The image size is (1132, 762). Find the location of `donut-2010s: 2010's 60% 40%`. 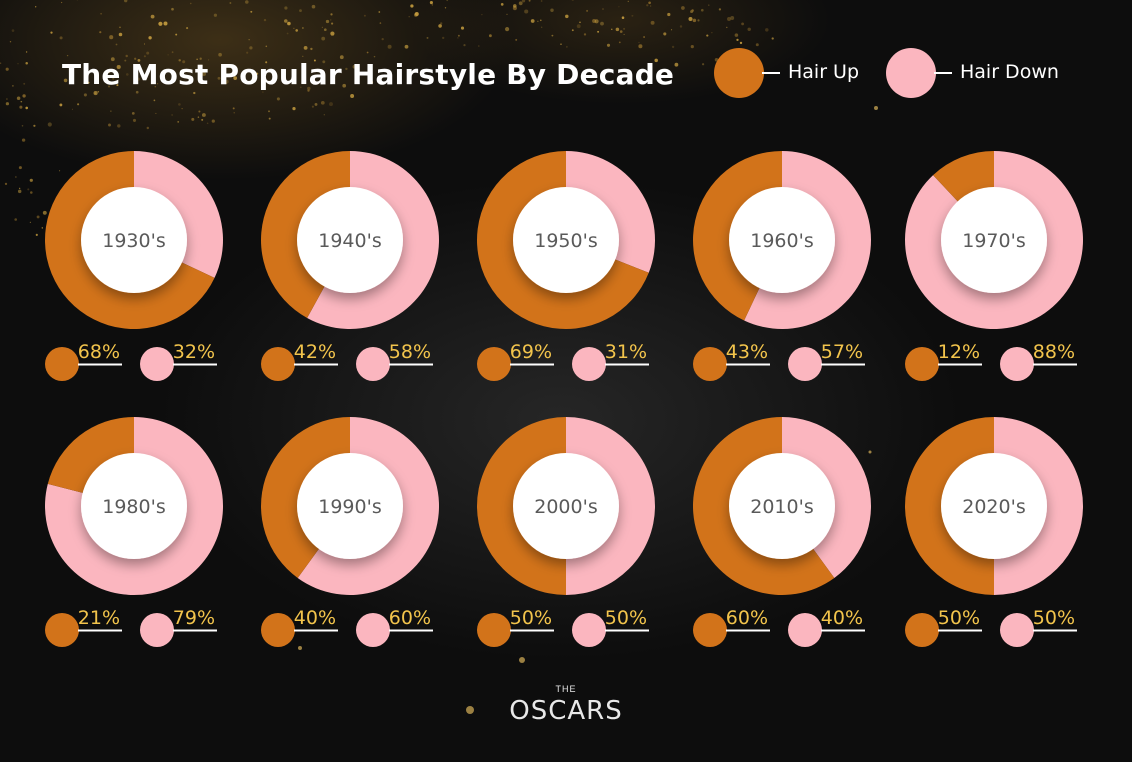

donut-2010s: 2010's 60% 40% is located at coordinates (781, 532).